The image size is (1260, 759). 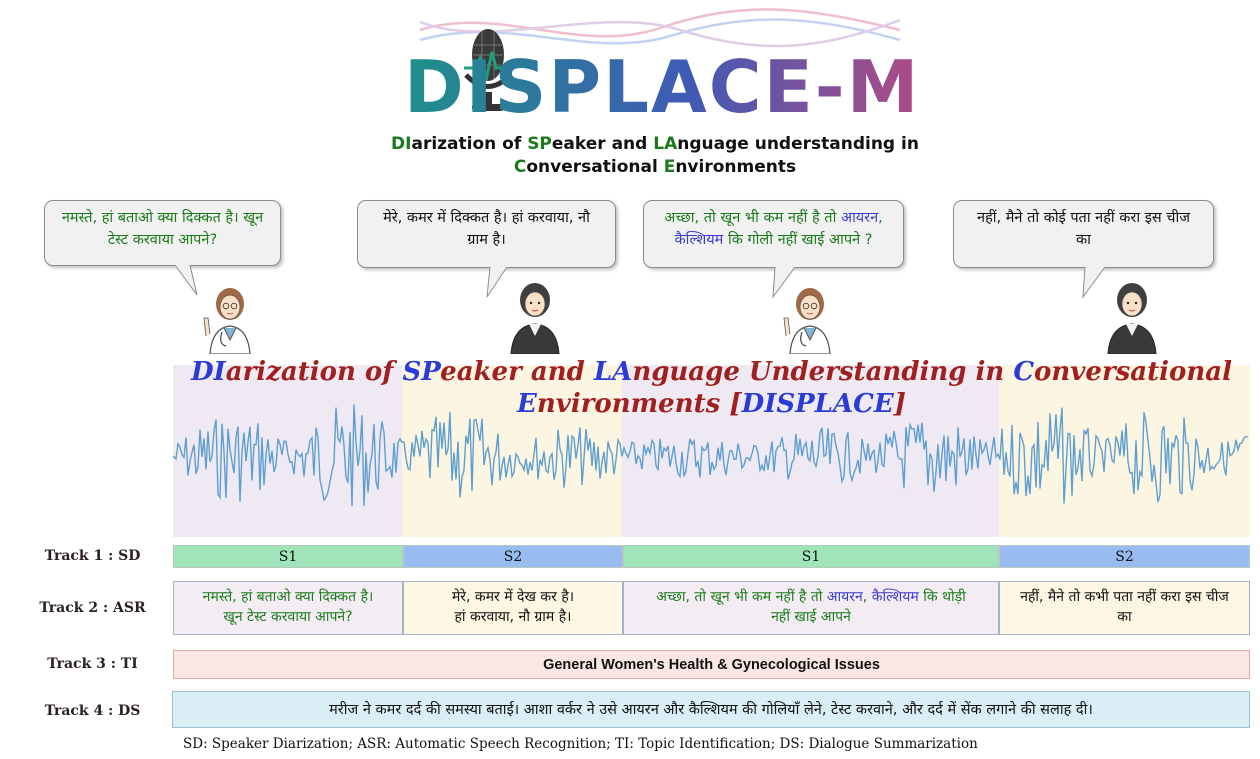 What do you see at coordinates (640, 281) in the screenshot?
I see `bubble-tails` at bounding box center [640, 281].